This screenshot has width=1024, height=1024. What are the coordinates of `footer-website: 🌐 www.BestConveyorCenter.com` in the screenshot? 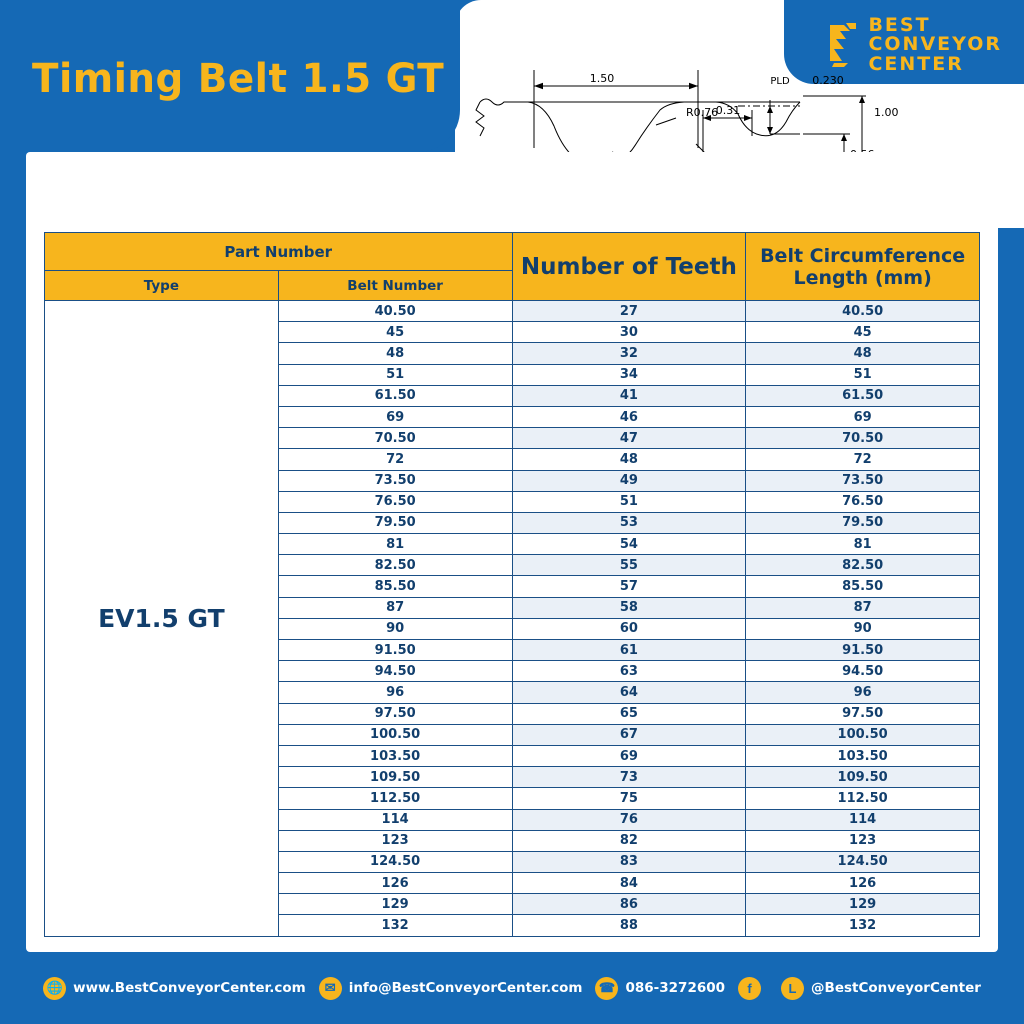 It's located at (174, 988).